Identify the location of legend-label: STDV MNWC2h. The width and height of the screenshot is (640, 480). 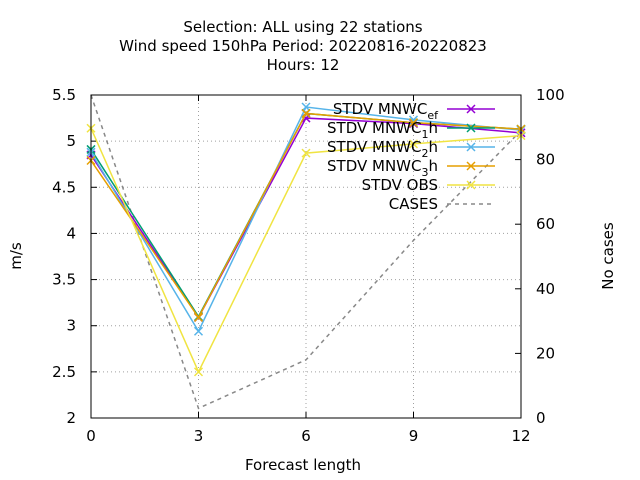
(382, 149).